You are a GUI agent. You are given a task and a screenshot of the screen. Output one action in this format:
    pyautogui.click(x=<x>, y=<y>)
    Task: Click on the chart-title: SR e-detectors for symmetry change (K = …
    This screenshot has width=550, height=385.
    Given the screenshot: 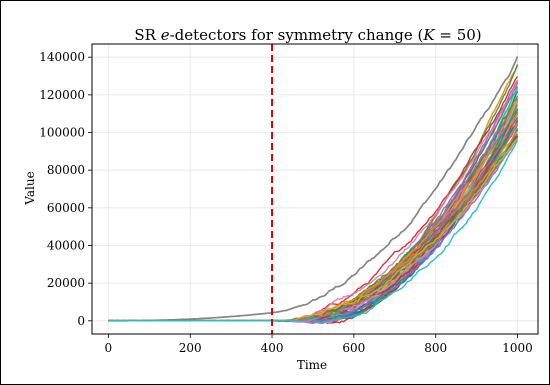 What is the action you would take?
    pyautogui.click(x=307, y=35)
    